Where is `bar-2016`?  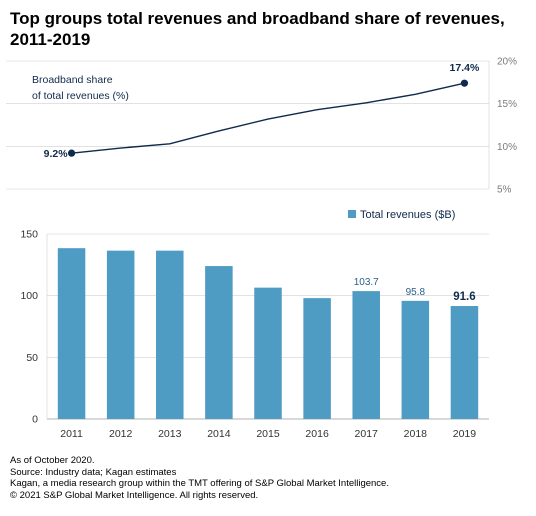
bar-2016 is located at coordinates (317, 358).